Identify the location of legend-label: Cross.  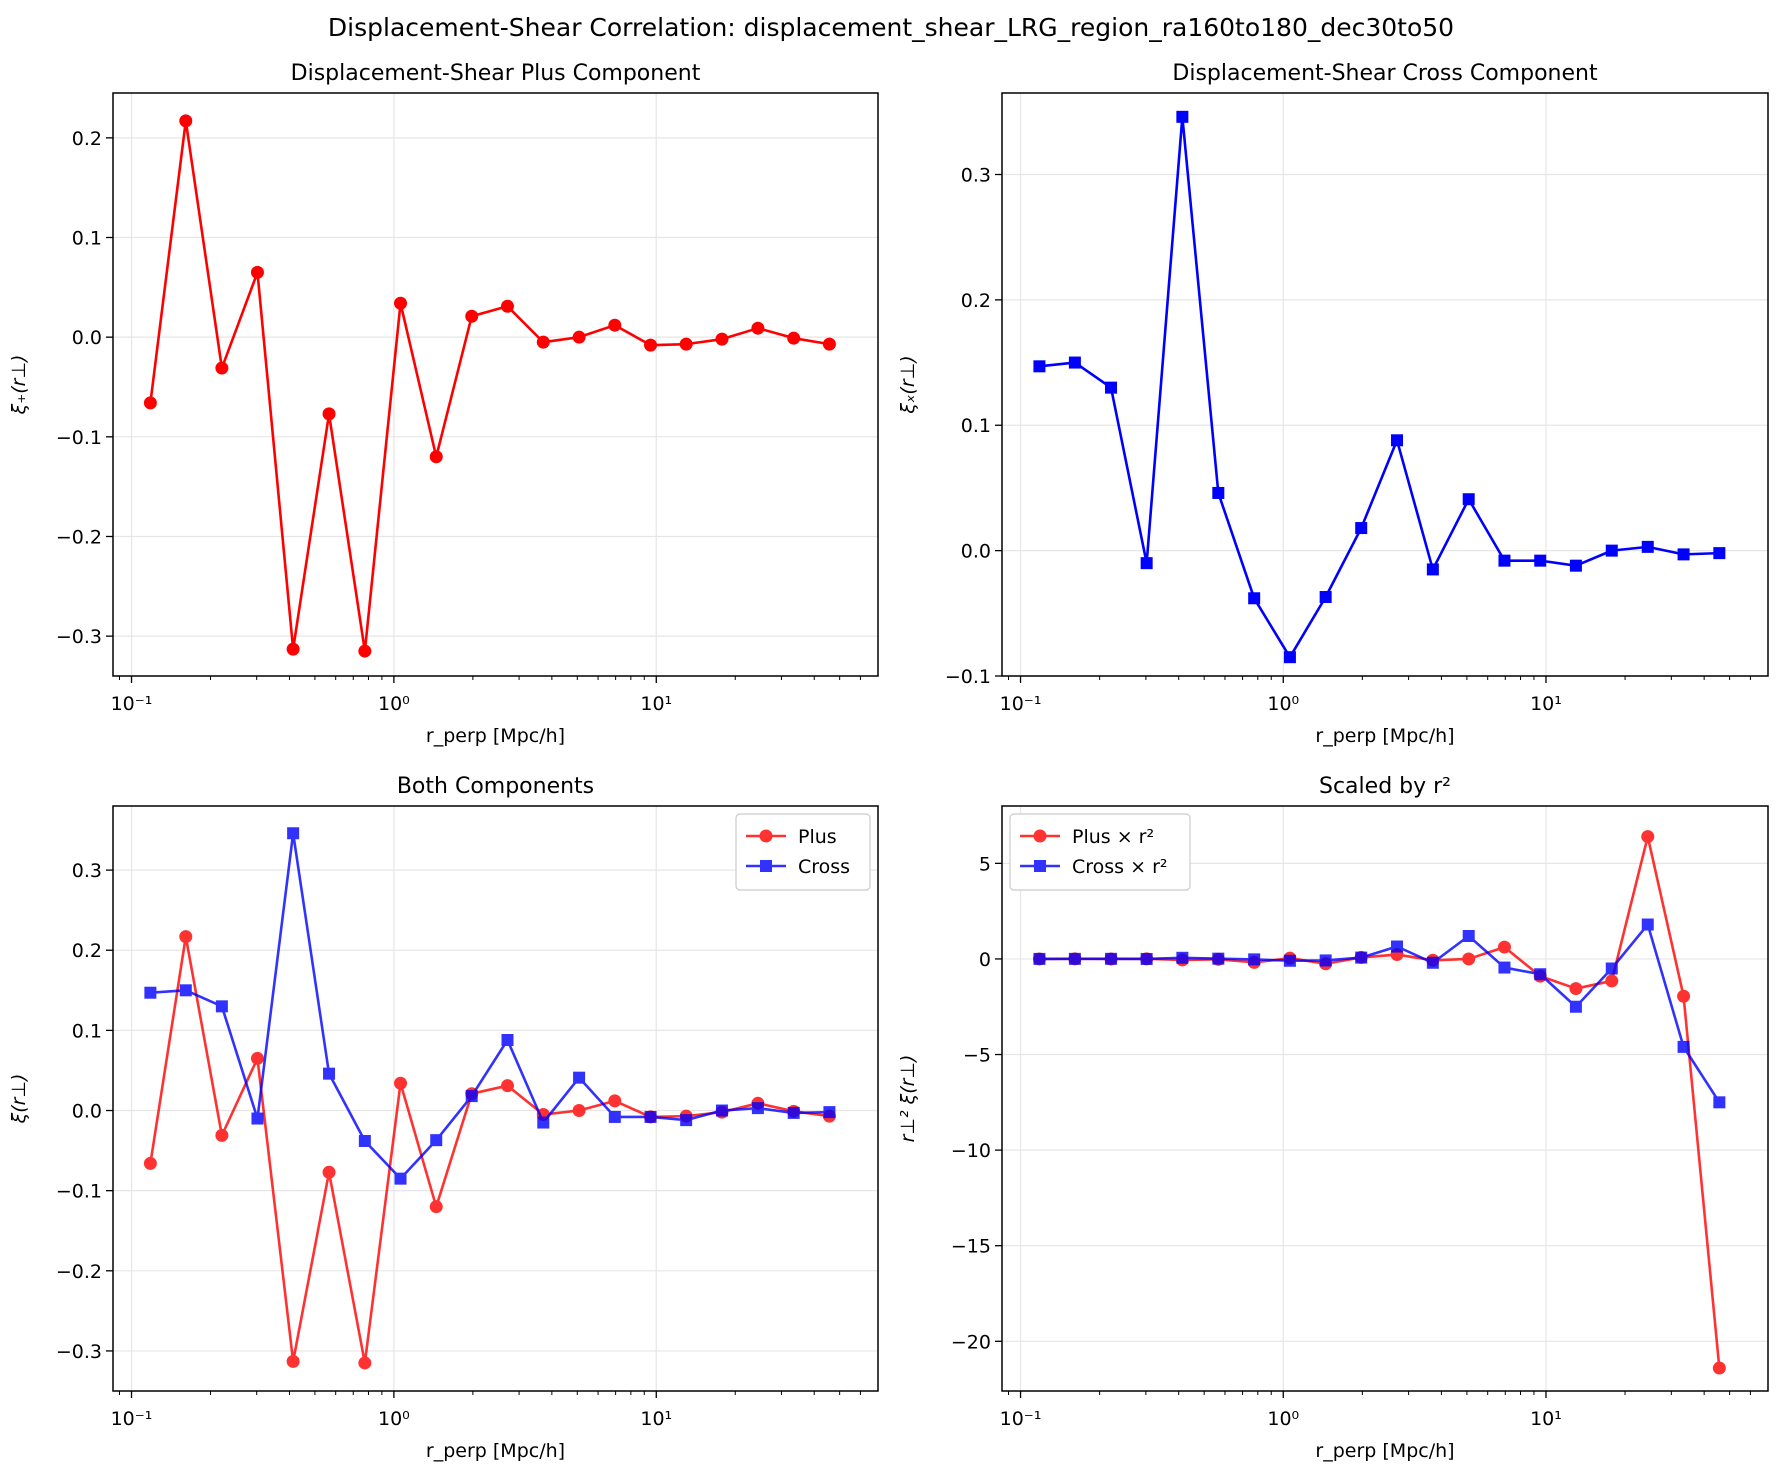
(824, 867).